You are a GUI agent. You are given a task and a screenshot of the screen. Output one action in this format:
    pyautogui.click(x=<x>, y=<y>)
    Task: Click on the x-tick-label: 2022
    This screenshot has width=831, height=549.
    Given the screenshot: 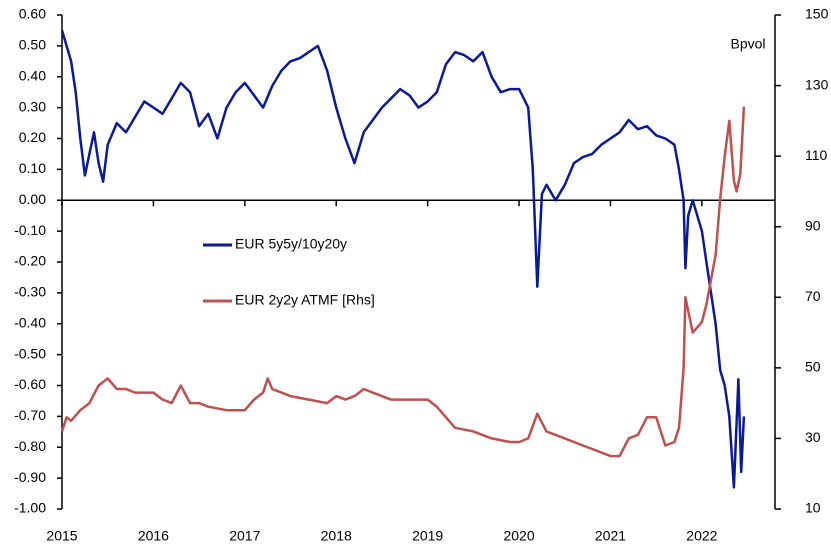 What is the action you would take?
    pyautogui.click(x=701, y=536)
    